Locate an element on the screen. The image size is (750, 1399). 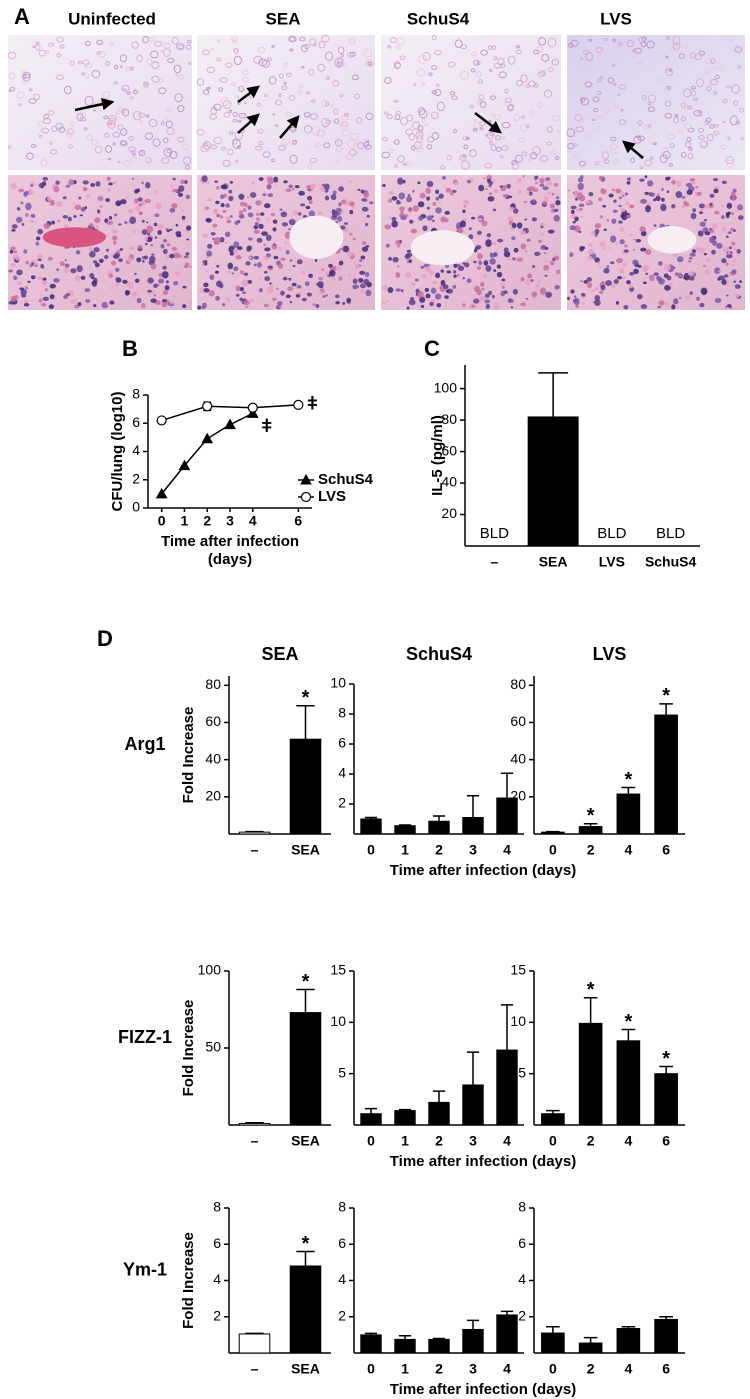
y-tick-label: 4 is located at coordinates (217, 1279).